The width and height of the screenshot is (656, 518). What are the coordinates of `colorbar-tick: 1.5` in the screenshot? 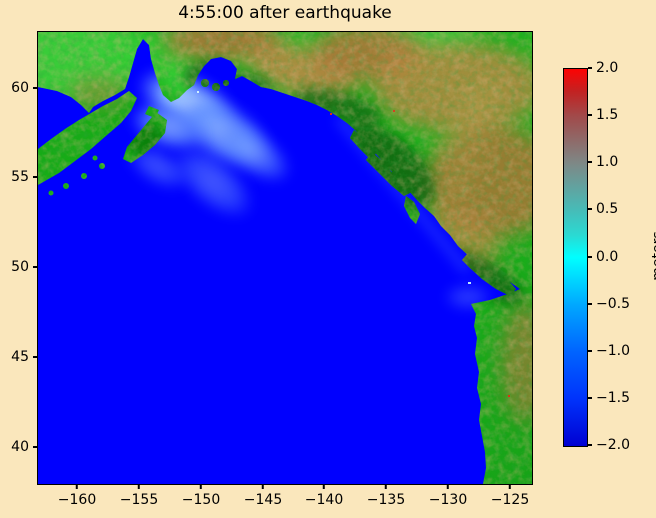 It's located at (603, 115).